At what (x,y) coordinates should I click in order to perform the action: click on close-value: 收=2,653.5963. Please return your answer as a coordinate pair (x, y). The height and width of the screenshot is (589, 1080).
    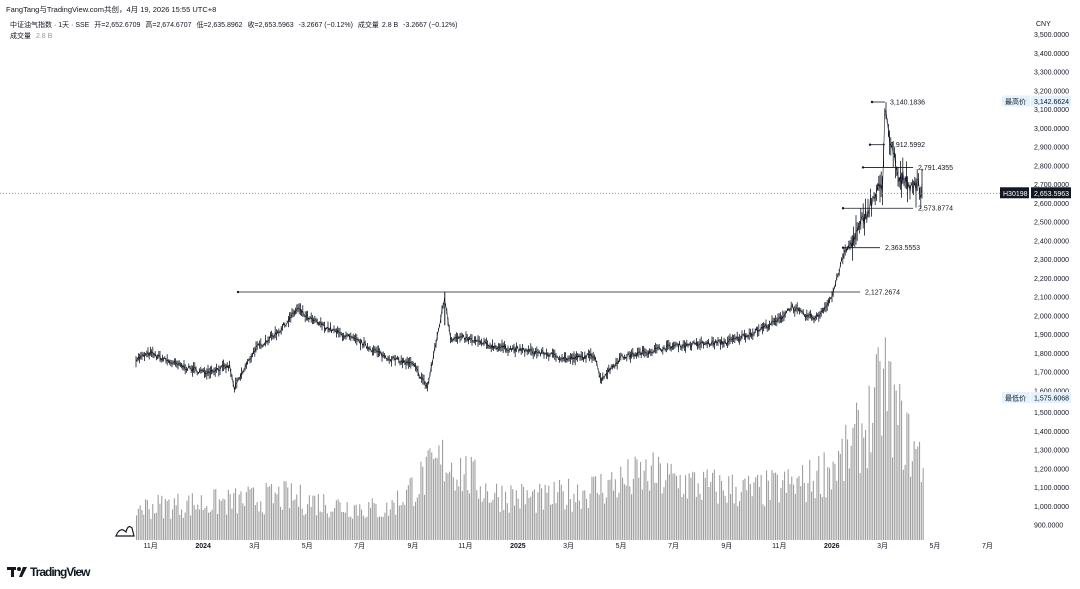
    Looking at the image, I should click on (270, 25).